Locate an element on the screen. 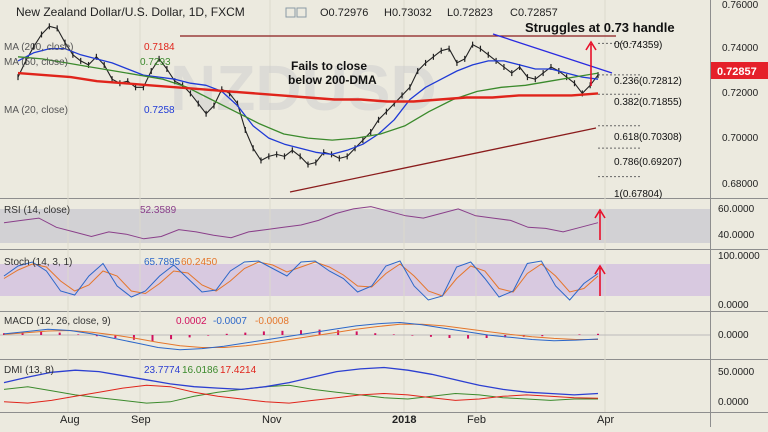 The width and height of the screenshot is (768, 432). settings-icon is located at coordinates (301, 12).